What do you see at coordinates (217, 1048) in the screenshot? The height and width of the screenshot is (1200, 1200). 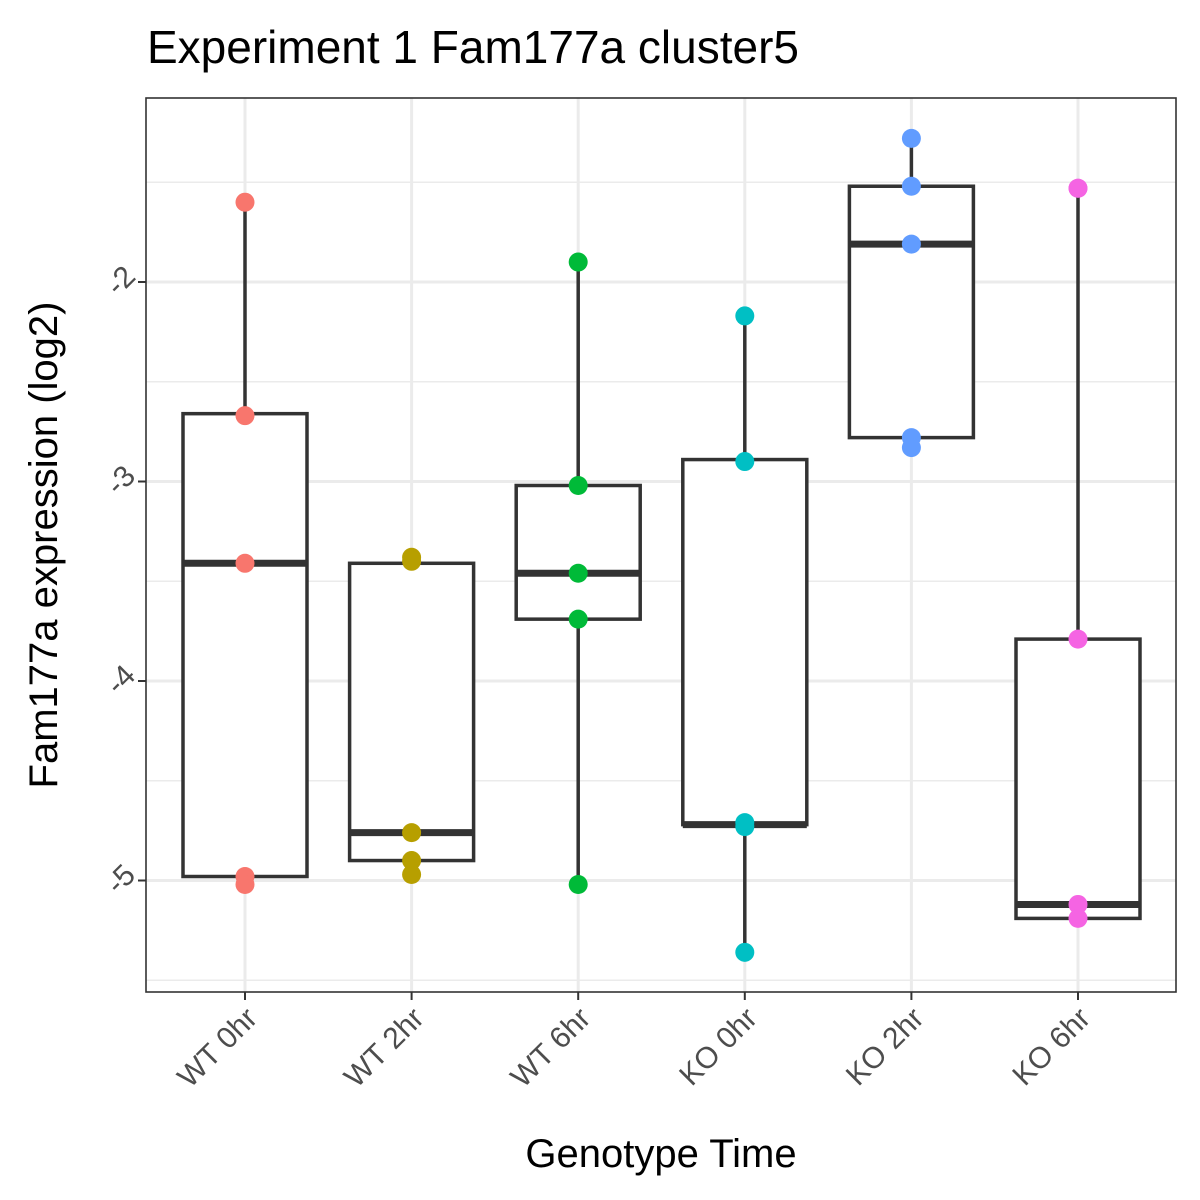 I see `x-tick-label: WT 0hr` at bounding box center [217, 1048].